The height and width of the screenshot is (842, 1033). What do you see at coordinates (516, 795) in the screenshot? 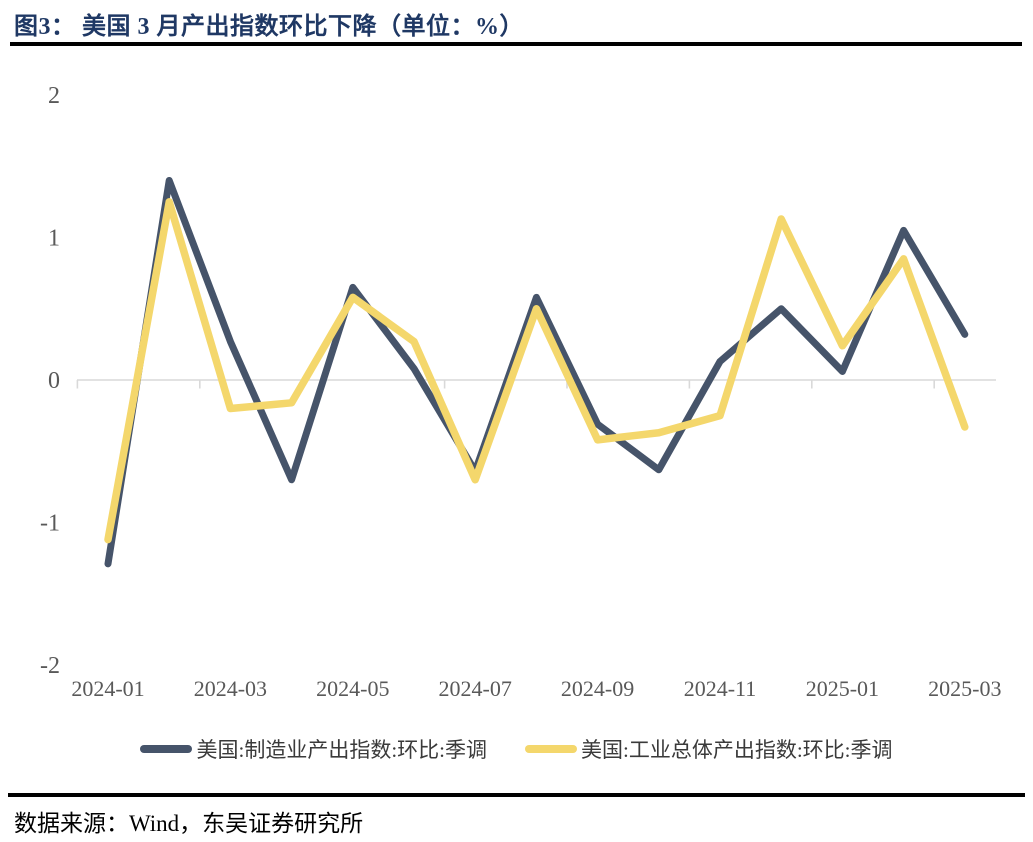
I see `footer-divider` at bounding box center [516, 795].